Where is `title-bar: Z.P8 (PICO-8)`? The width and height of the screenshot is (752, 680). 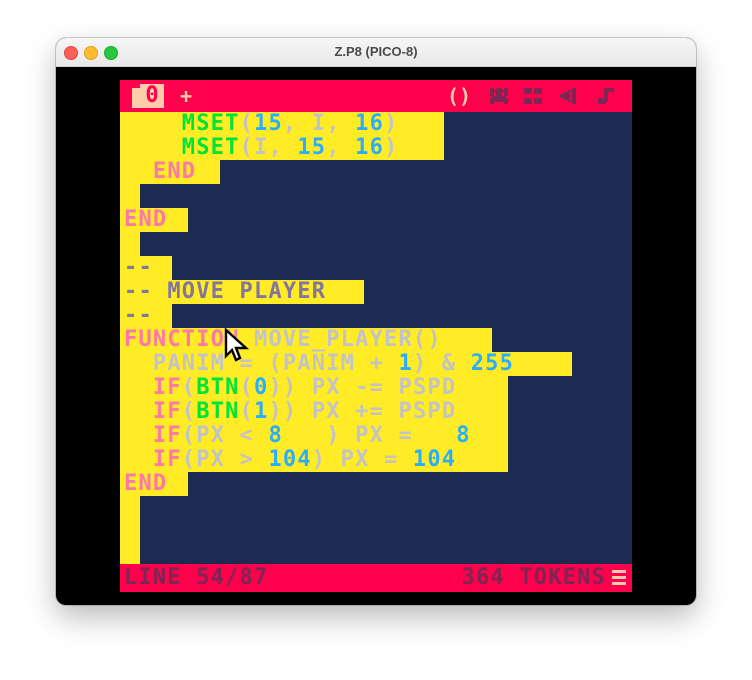 title-bar: Z.P8 (PICO-8) is located at coordinates (376, 52).